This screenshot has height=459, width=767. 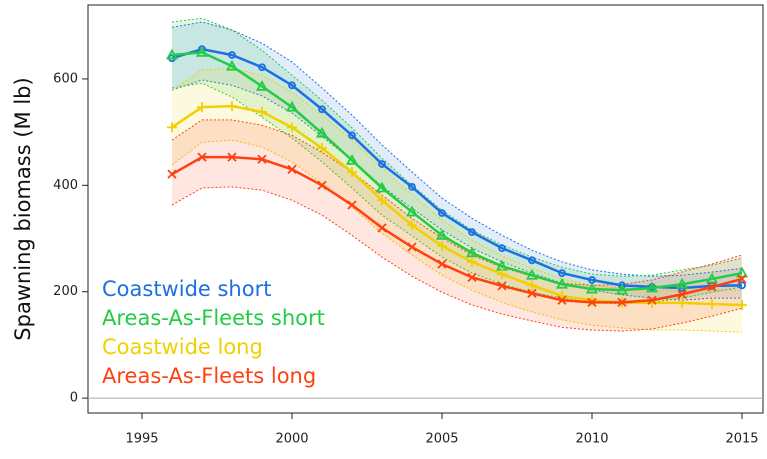 What do you see at coordinates (209, 376) in the screenshot?
I see `legend-label: Areas-As-Fleets long` at bounding box center [209, 376].